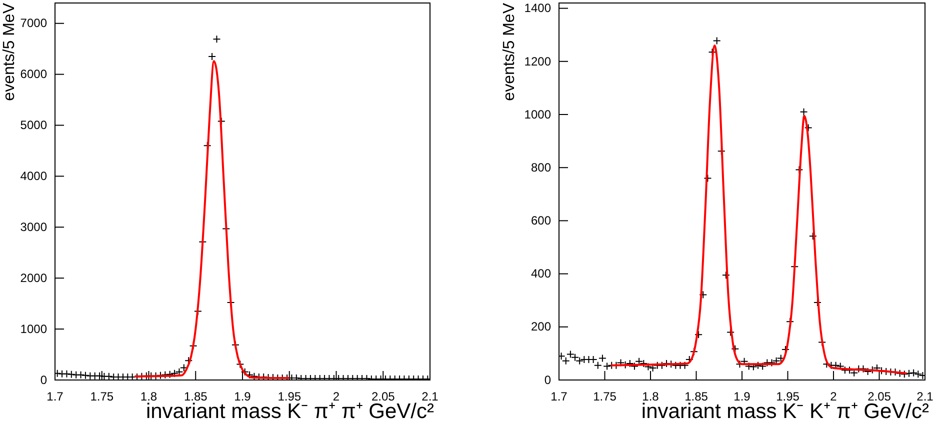 The height and width of the screenshot is (429, 938). What do you see at coordinates (34, 74) in the screenshot?
I see `y-tick-label: 6000` at bounding box center [34, 74].